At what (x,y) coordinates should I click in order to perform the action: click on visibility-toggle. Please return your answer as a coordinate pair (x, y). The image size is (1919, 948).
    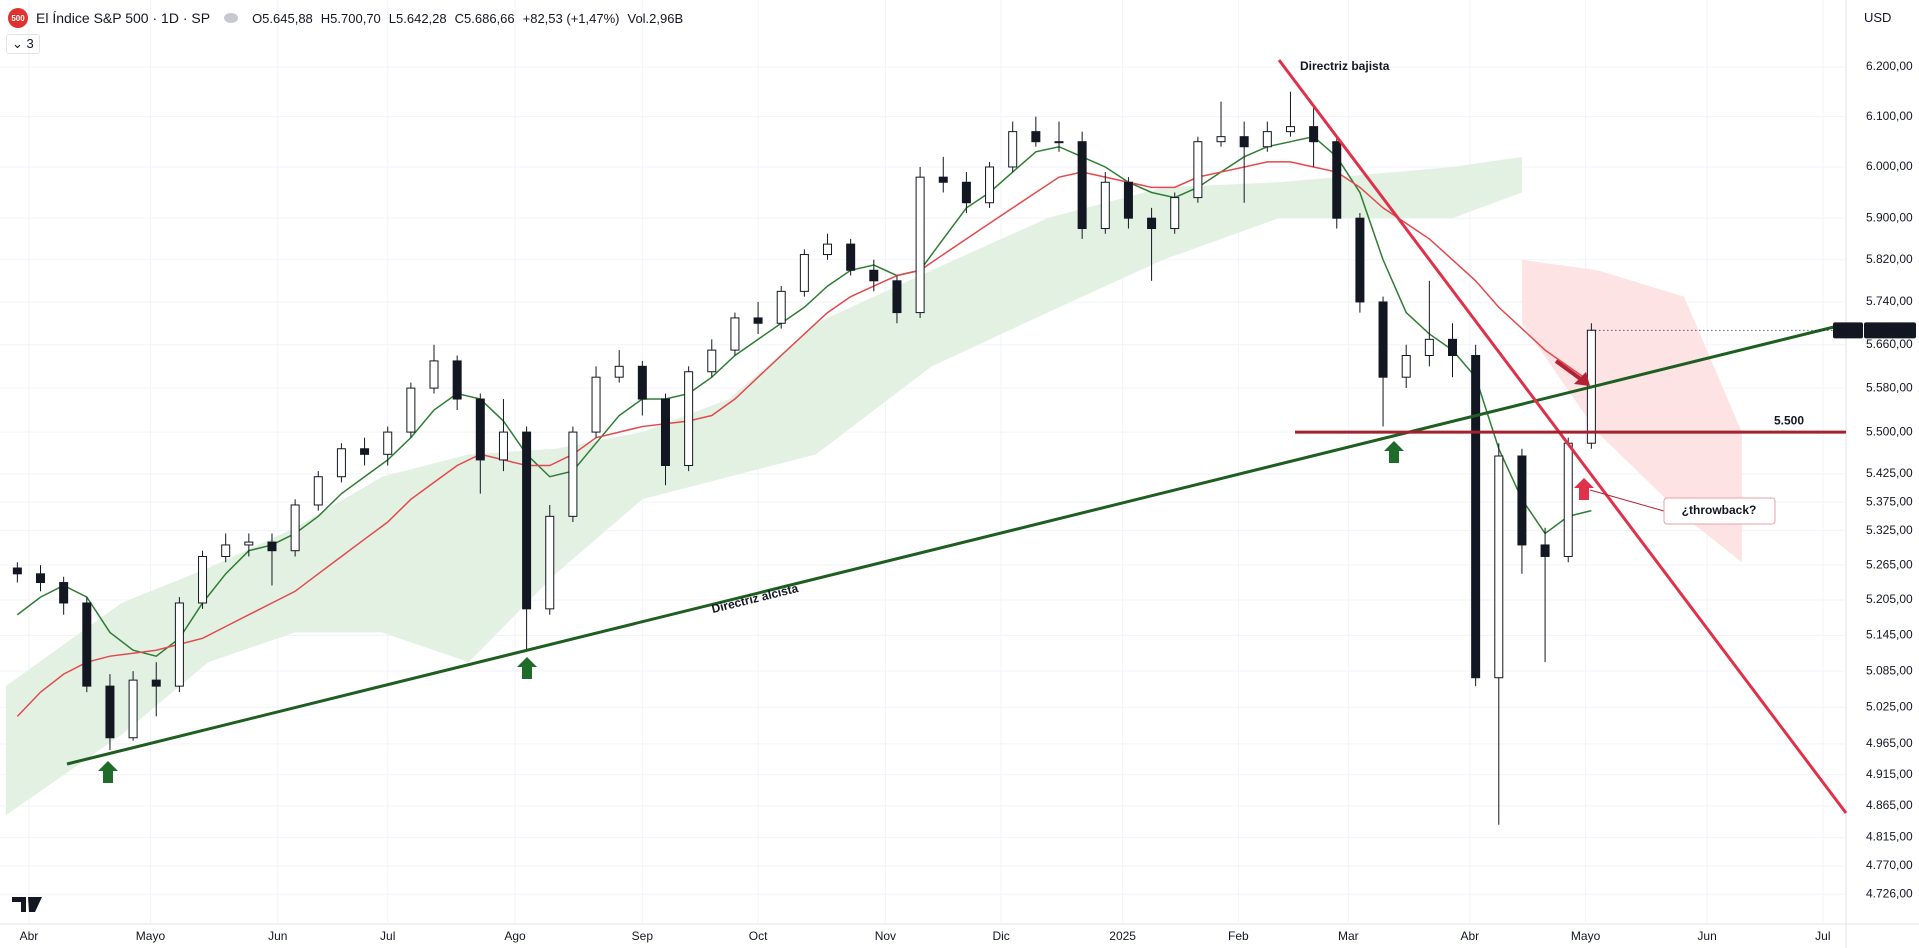
    Looking at the image, I should click on (231, 18).